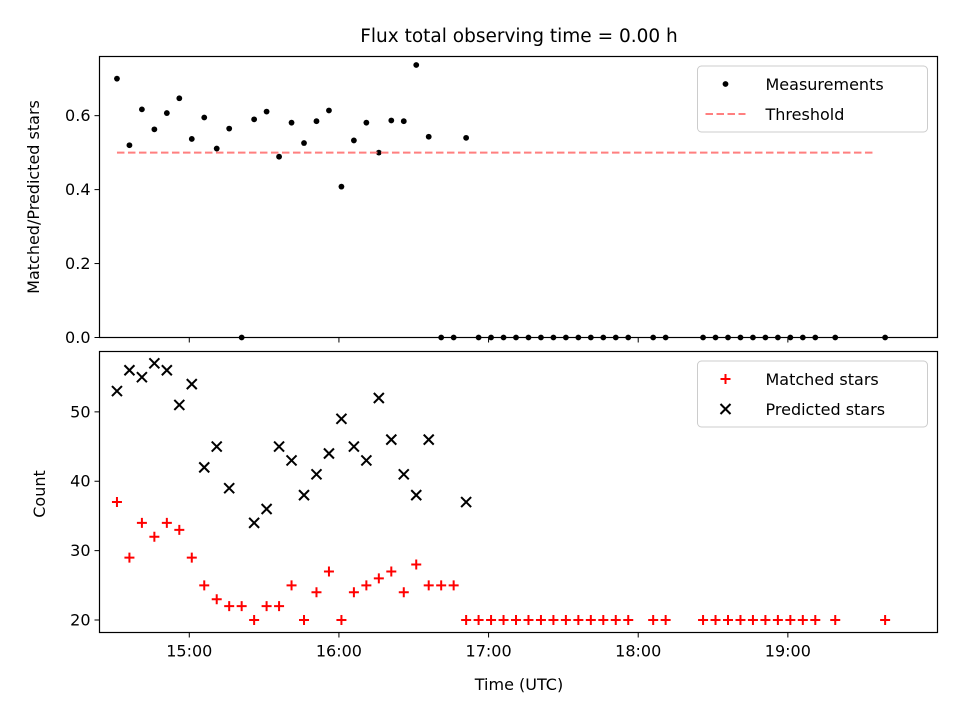 The height and width of the screenshot is (720, 960). I want to click on count-x-tick-label: 16:00, so click(339, 651).